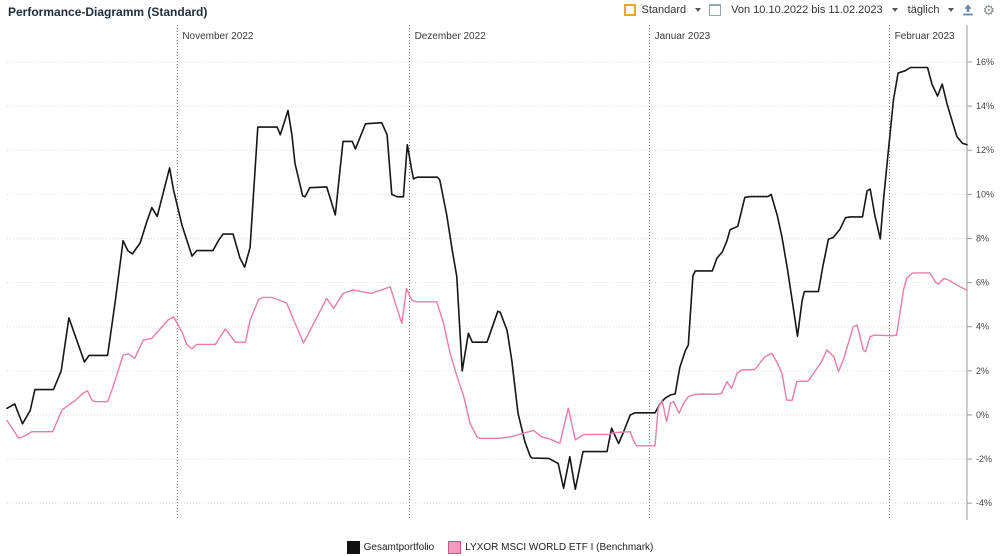 The image size is (1000, 556). What do you see at coordinates (925, 36) in the screenshot?
I see `month-marker-label: Februar 2023` at bounding box center [925, 36].